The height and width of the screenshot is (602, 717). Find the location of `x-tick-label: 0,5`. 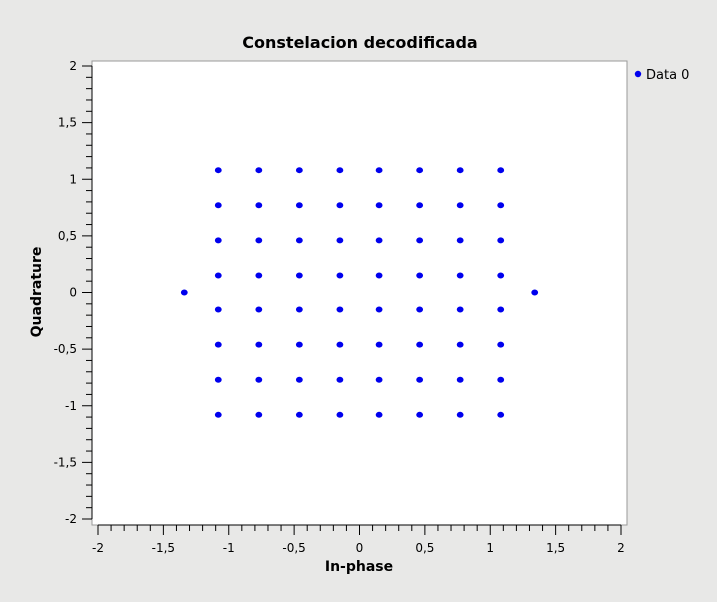

x-tick-label: 0,5 is located at coordinates (424, 548).